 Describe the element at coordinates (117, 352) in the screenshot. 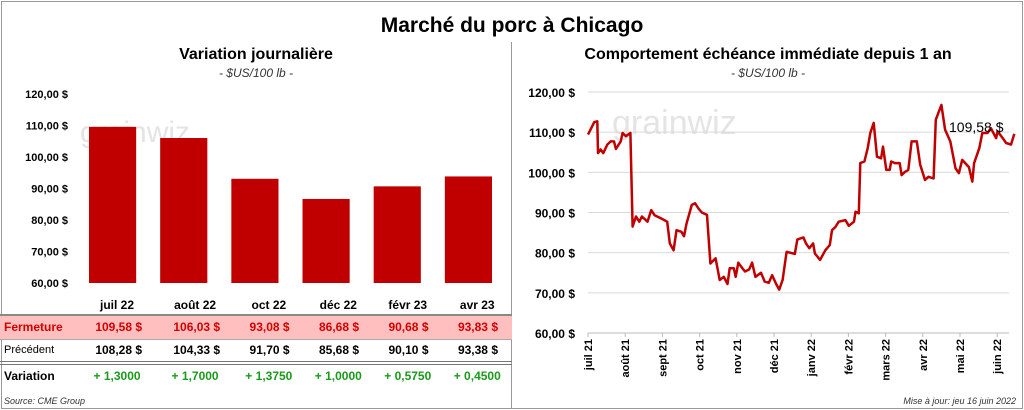

I see `cell: 108,28 $` at that location.